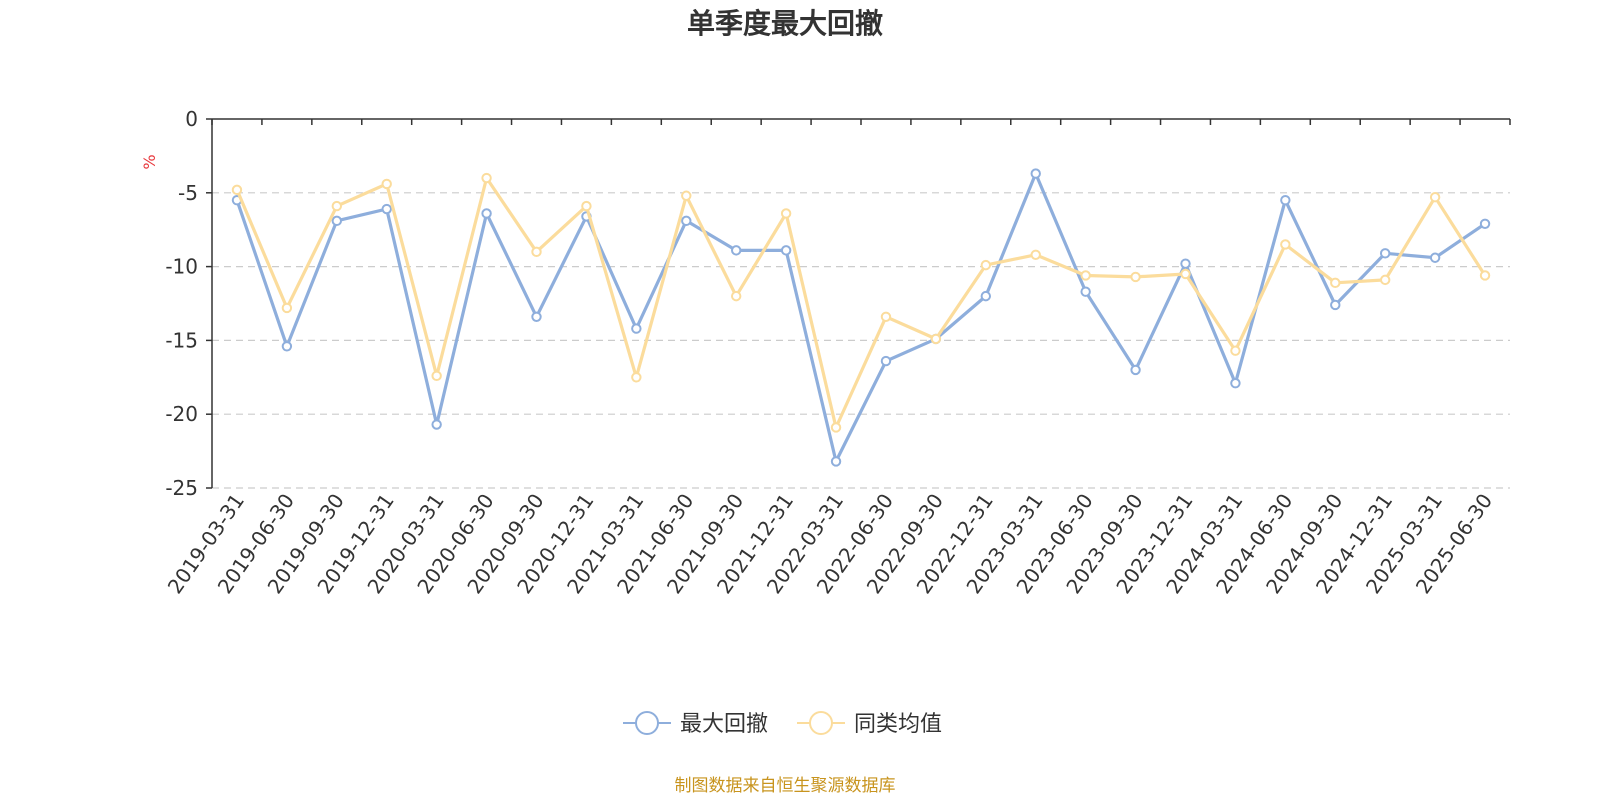  What do you see at coordinates (782, 724) in the screenshot?
I see `legend: 最大回撤 同类均值` at bounding box center [782, 724].